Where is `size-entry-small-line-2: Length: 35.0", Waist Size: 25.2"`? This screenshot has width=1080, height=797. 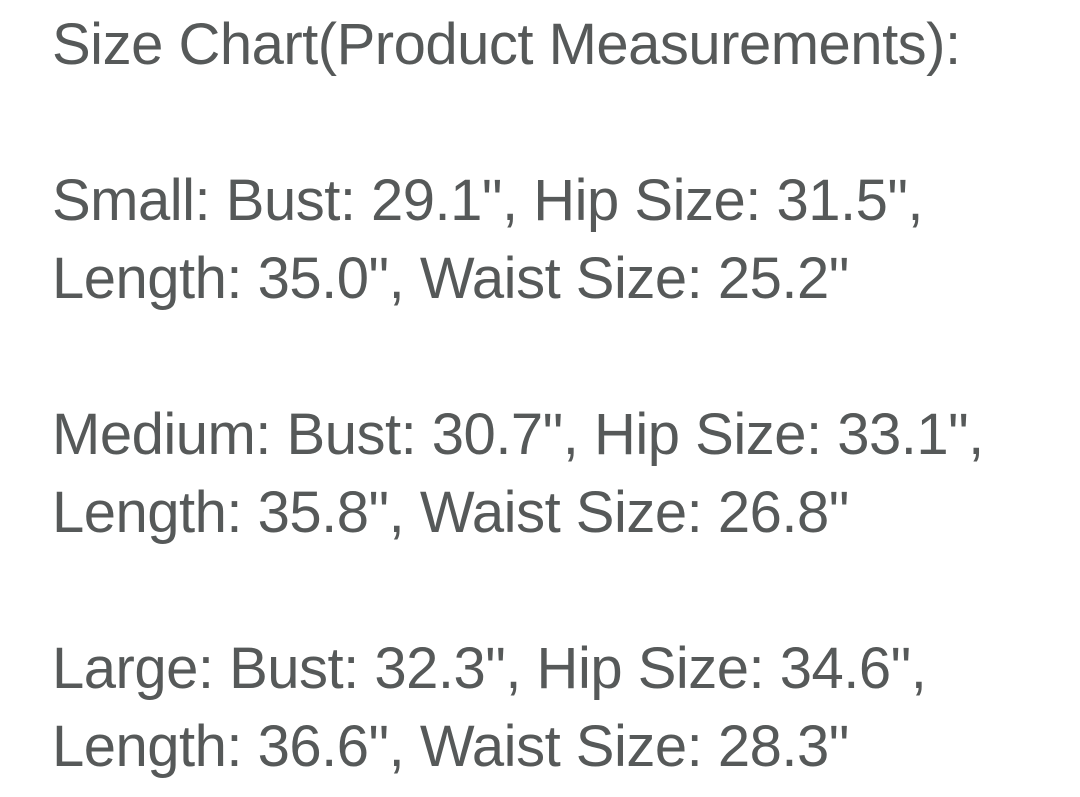 size-entry-small-line-2: Length: 35.0", Waist Size: 25.2" is located at coordinates (450, 278).